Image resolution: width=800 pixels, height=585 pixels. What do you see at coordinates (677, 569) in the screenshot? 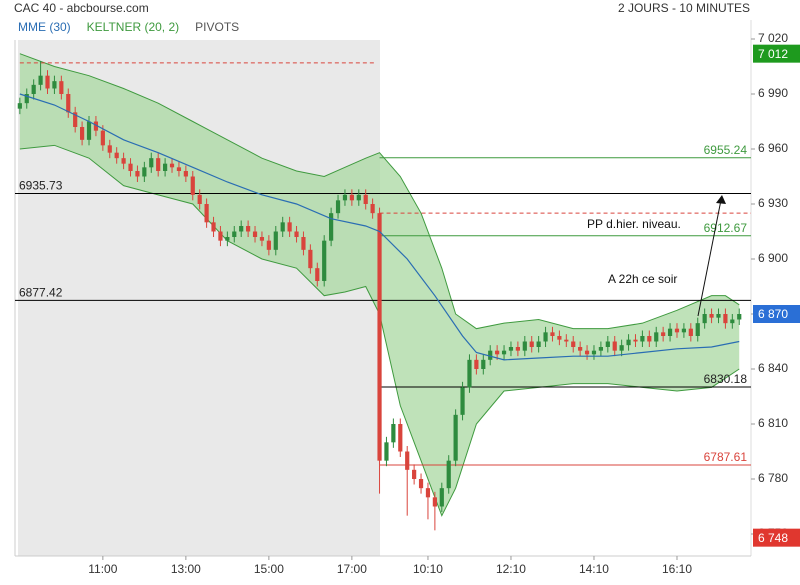
I see `x-tick-label: 16:10` at bounding box center [677, 569].